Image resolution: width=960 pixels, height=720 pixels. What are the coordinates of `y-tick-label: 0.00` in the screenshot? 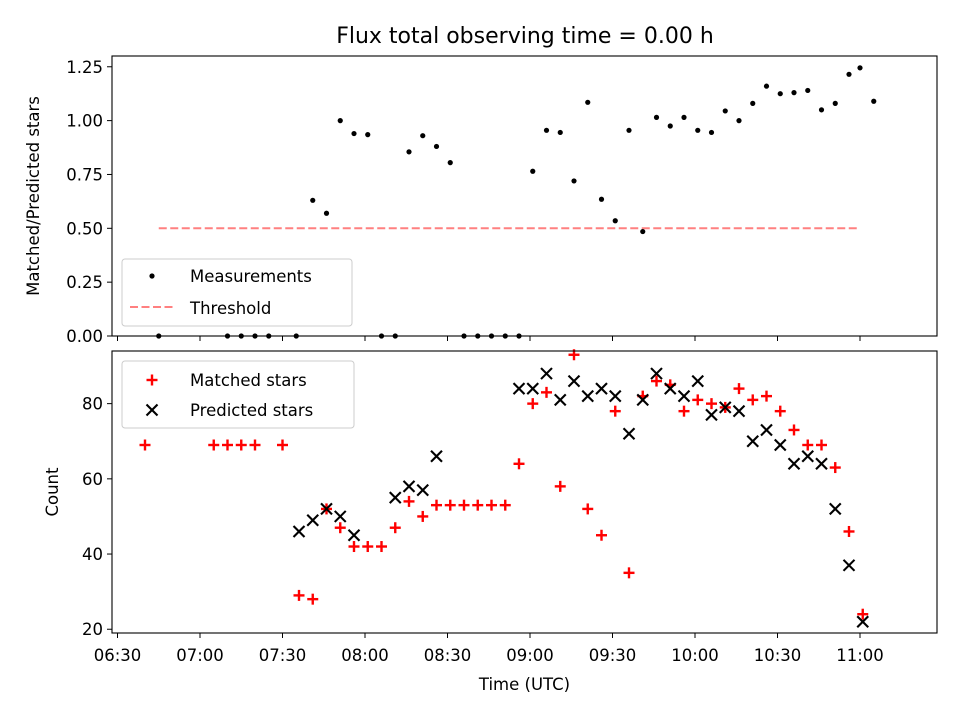 It's located at (84, 336).